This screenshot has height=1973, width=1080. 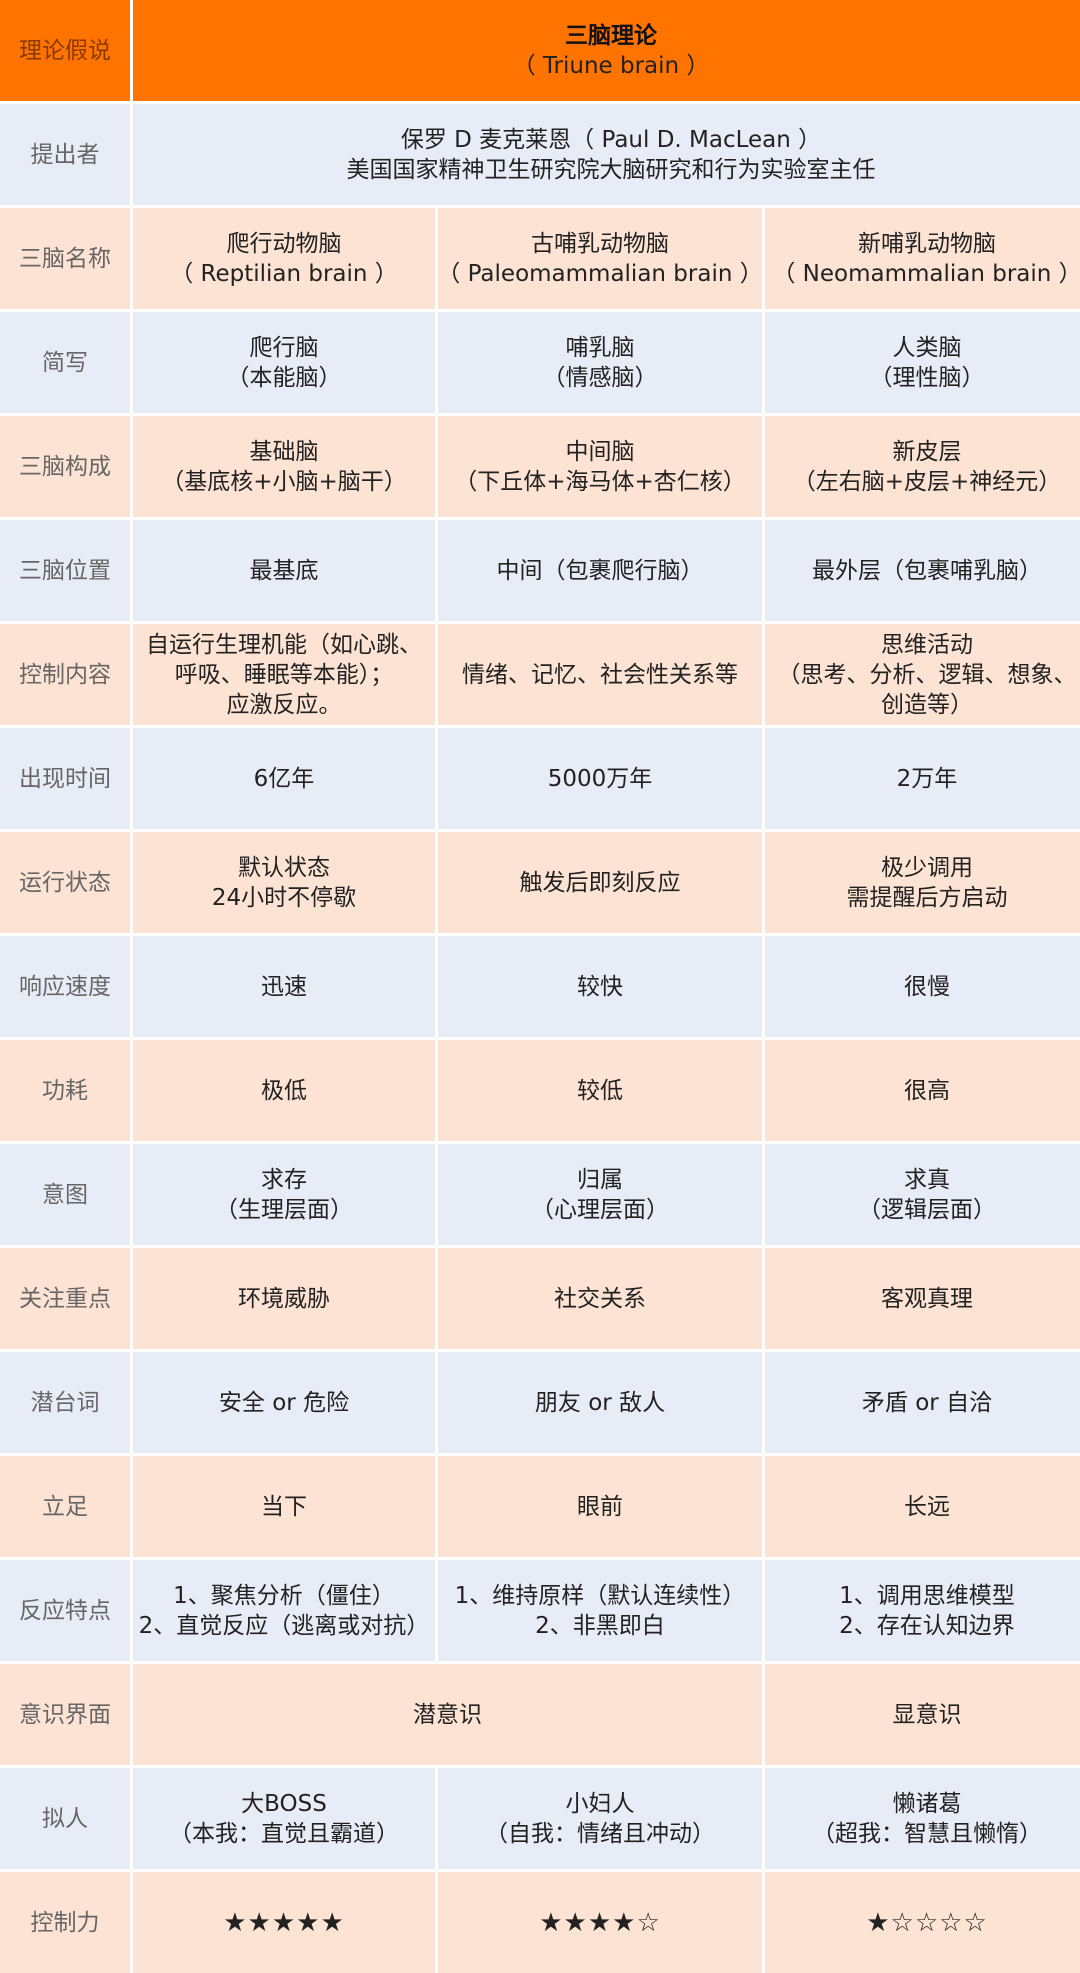 I want to click on cell-text: （情感脑）, so click(x=600, y=377).